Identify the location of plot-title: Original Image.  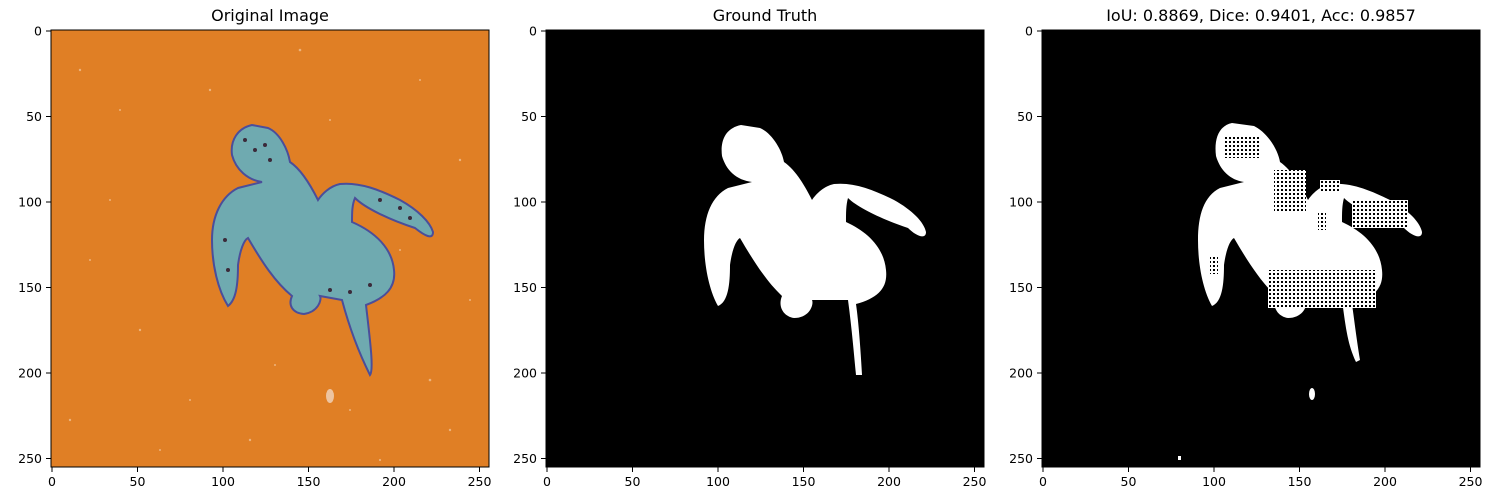
(270, 15).